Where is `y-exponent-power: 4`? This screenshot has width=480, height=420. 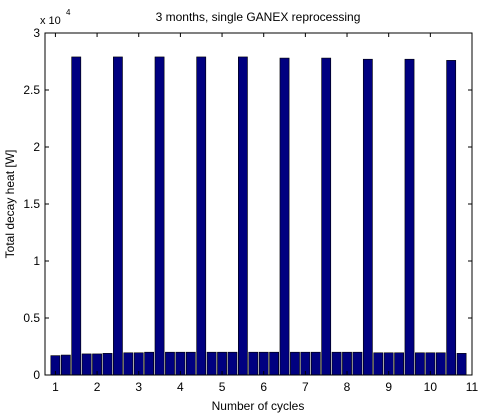
y-exponent-power: 4 is located at coordinates (68, 12).